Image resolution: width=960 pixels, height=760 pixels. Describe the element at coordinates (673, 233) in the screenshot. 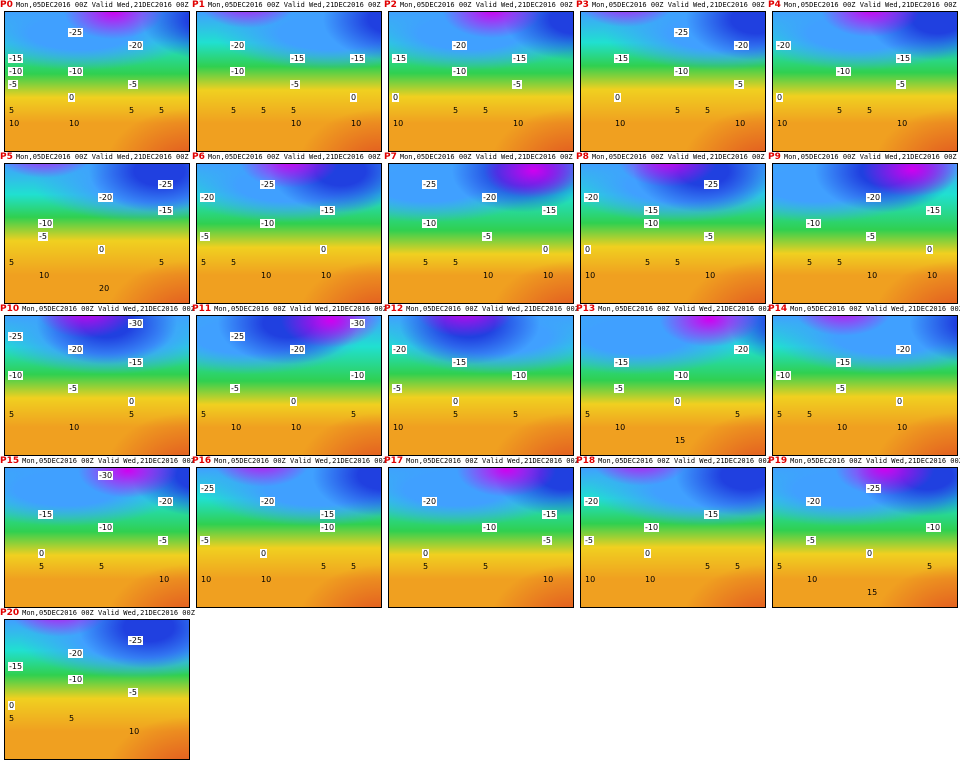

I see `temperature-map: -10 -25 -20 -15 -5 0 5 10 10 5` at that location.